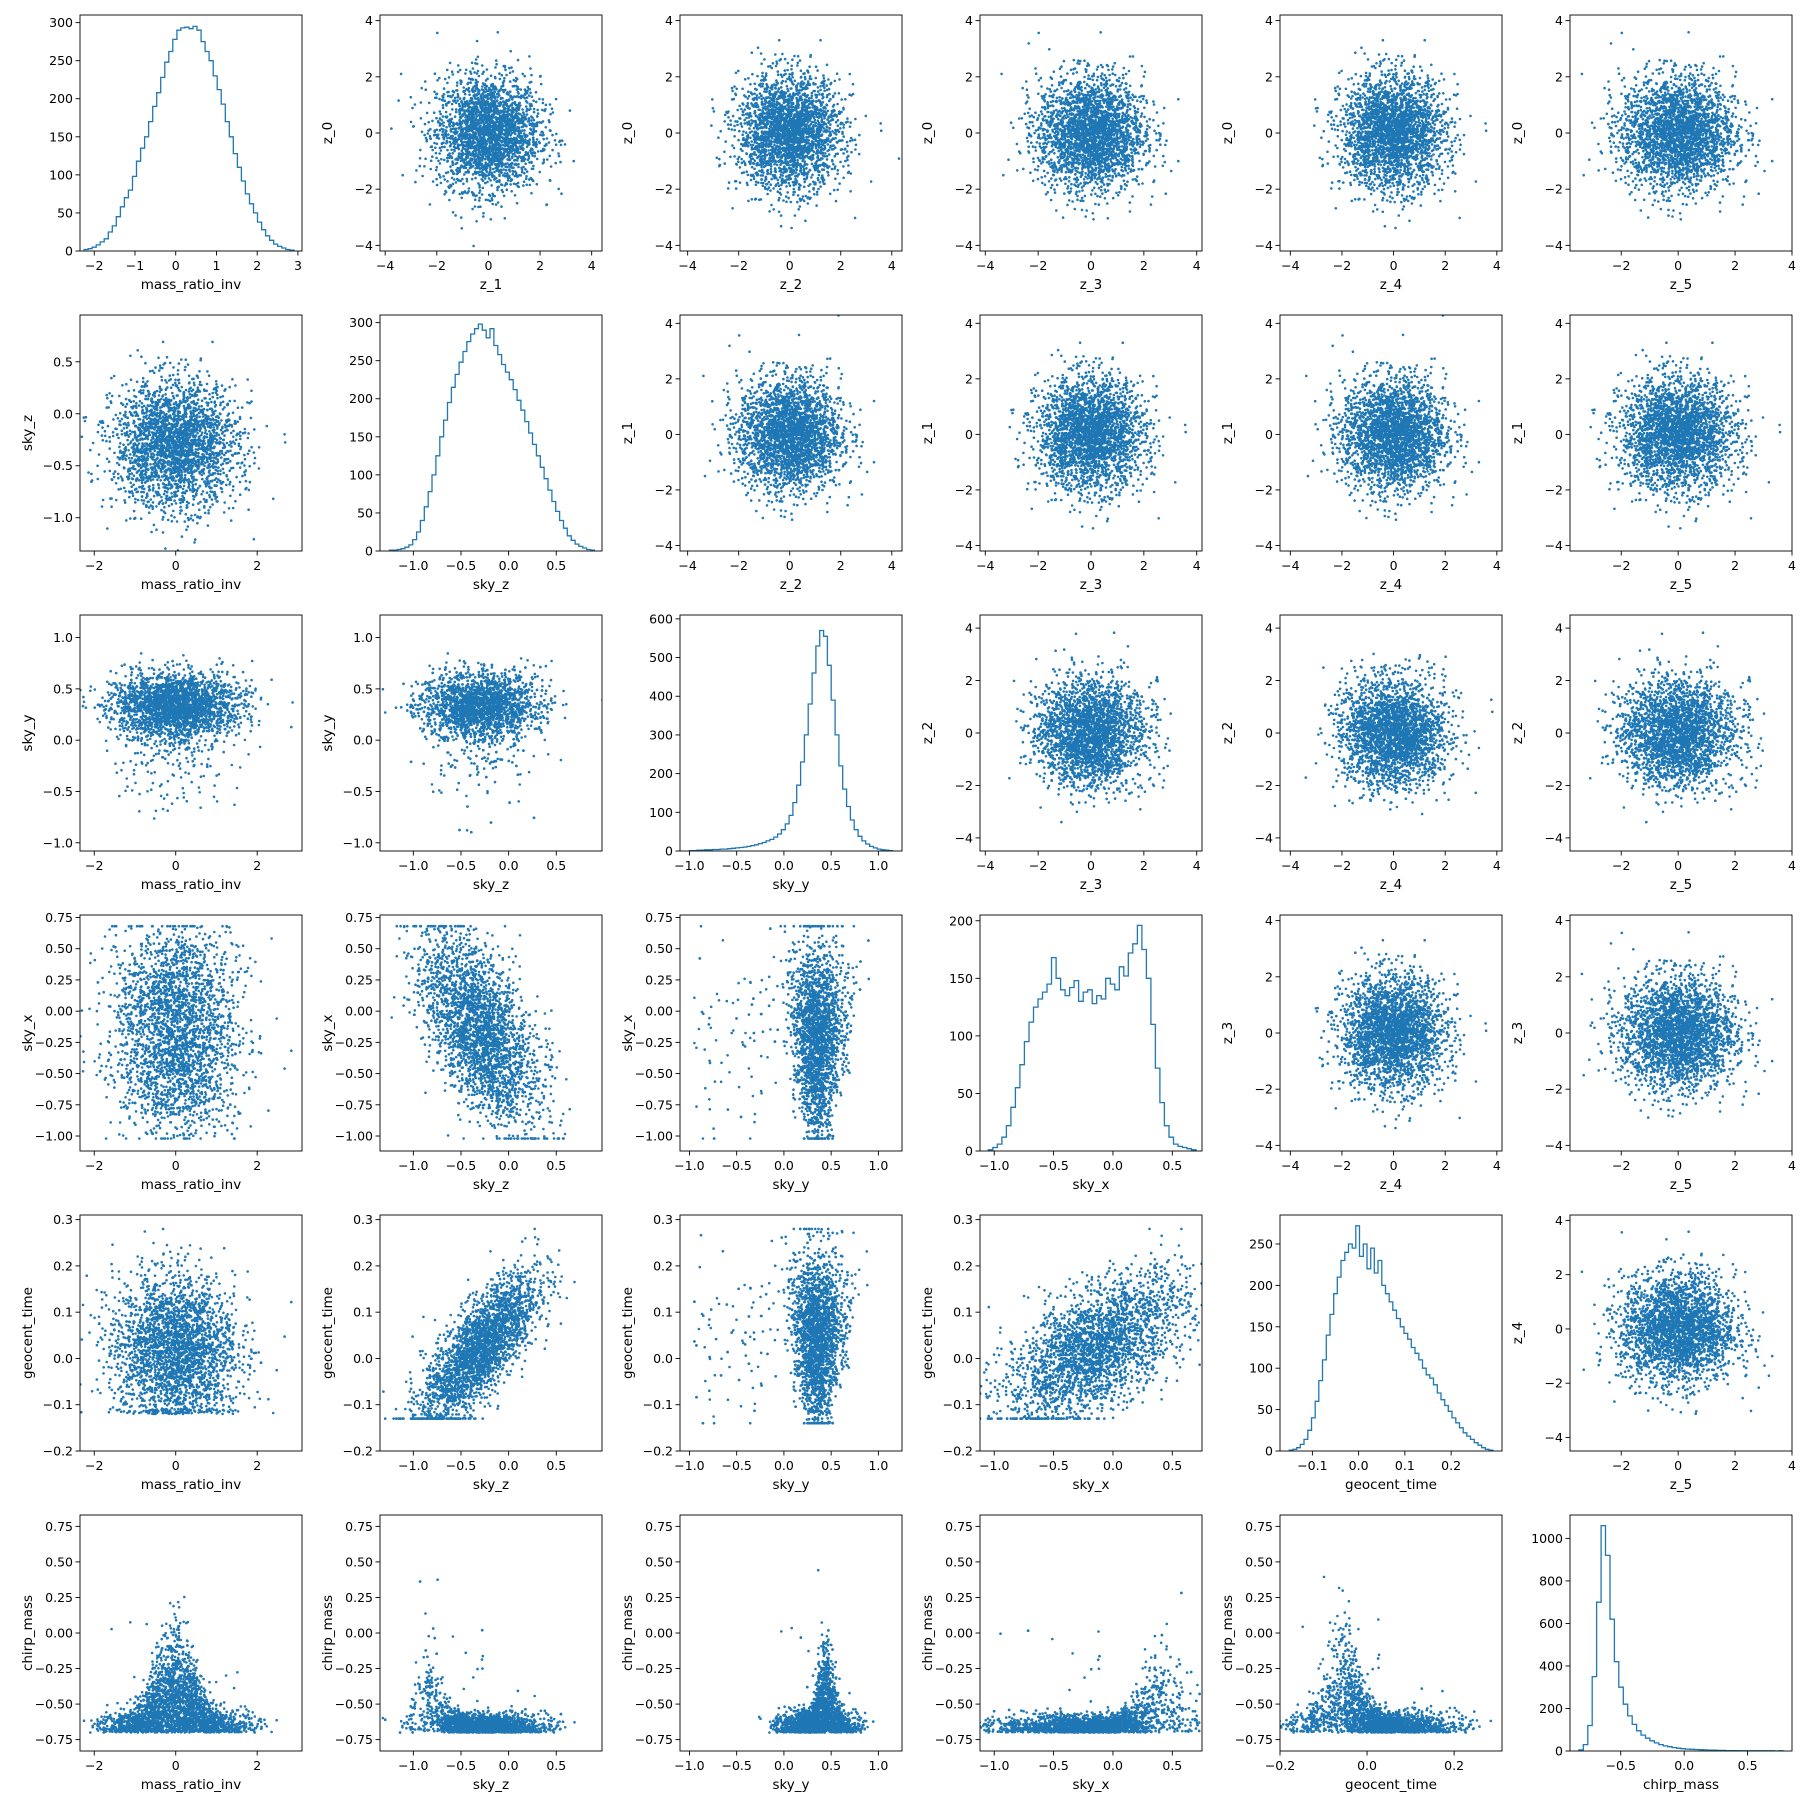  What do you see at coordinates (364, 245) in the screenshot?
I see `y-tick-label: −4` at bounding box center [364, 245].